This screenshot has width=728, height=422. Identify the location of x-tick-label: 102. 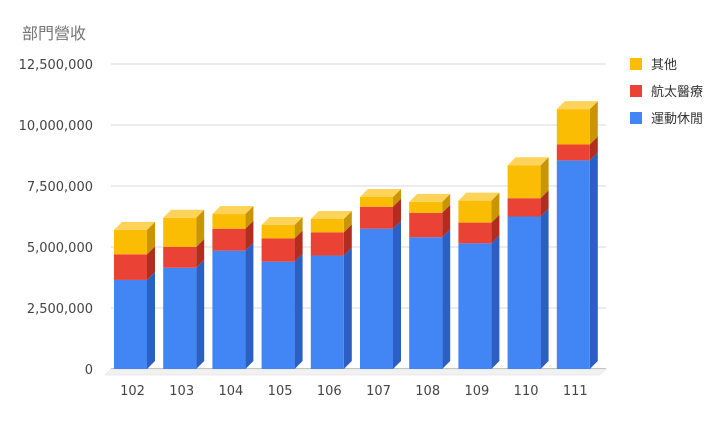
(132, 391).